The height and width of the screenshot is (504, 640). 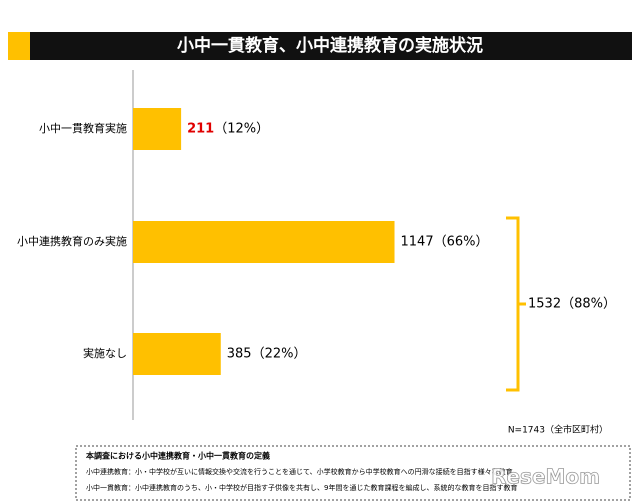 I want to click on note: N=1743（全市区町村）, so click(x=558, y=430).